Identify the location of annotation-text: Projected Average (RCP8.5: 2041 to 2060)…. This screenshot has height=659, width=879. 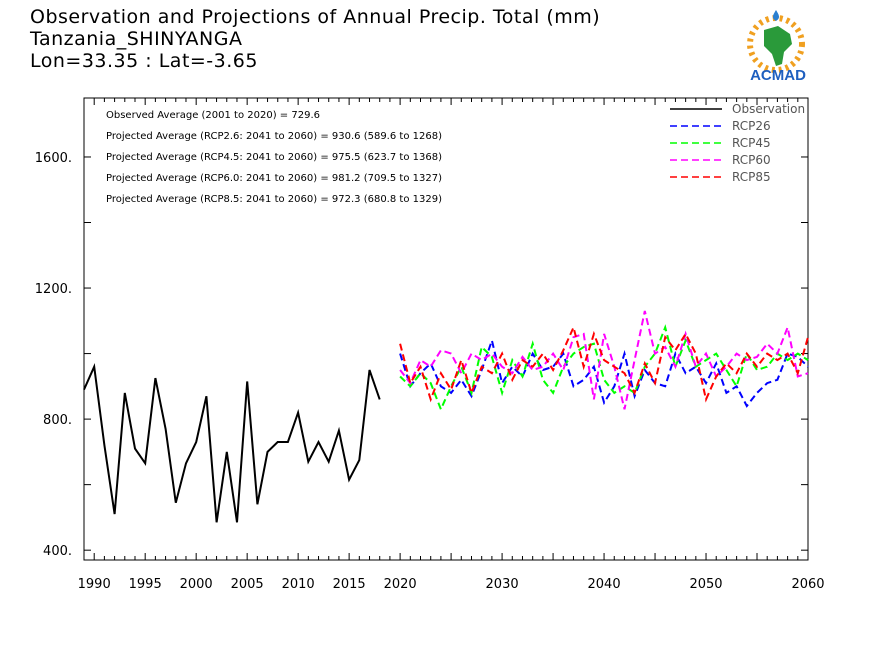
(274, 199).